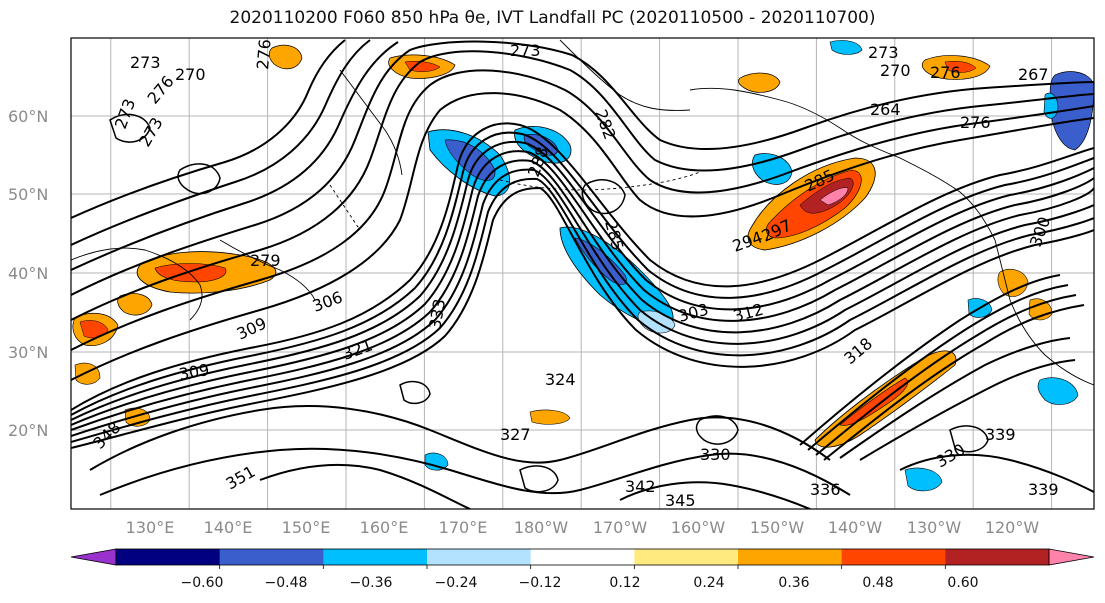  What do you see at coordinates (1071, 111) in the screenshot?
I see `shade-blue-canada` at bounding box center [1071, 111].